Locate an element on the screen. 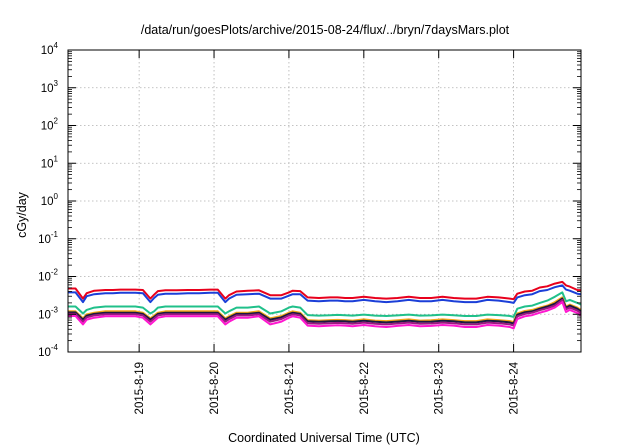  y-tick-label: 10³ is located at coordinates (50, 87).